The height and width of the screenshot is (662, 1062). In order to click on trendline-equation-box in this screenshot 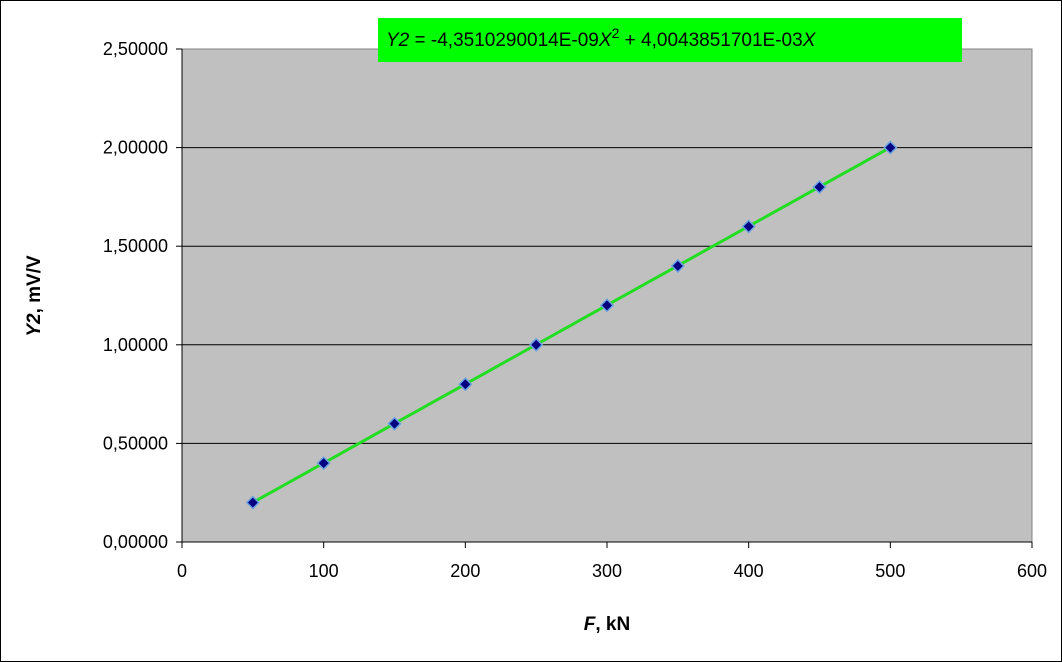, I will do `click(670, 40)`.